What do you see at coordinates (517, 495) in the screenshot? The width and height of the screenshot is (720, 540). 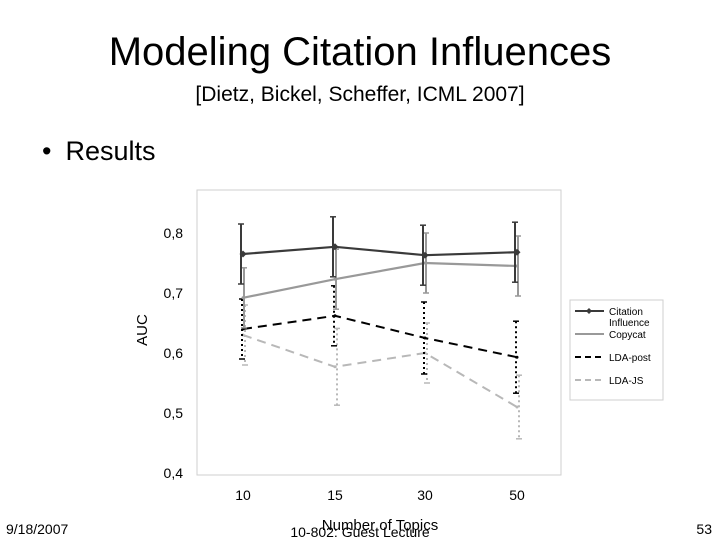 I see `x-tick-label: 50` at bounding box center [517, 495].